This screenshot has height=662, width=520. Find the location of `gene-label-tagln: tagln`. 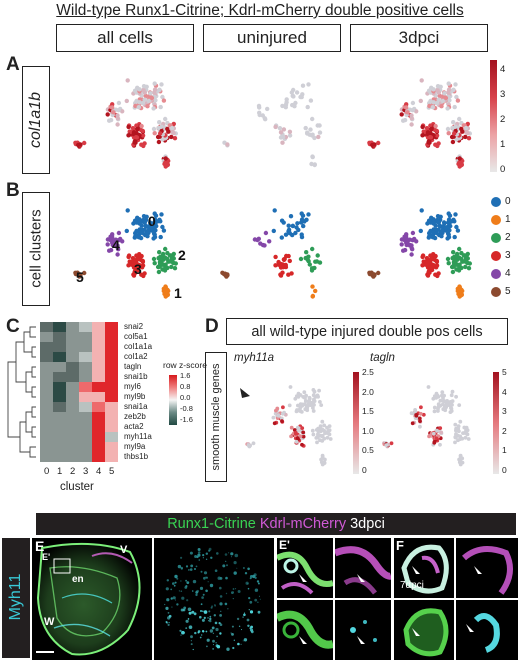

gene-label-tagln: tagln is located at coordinates (382, 358).